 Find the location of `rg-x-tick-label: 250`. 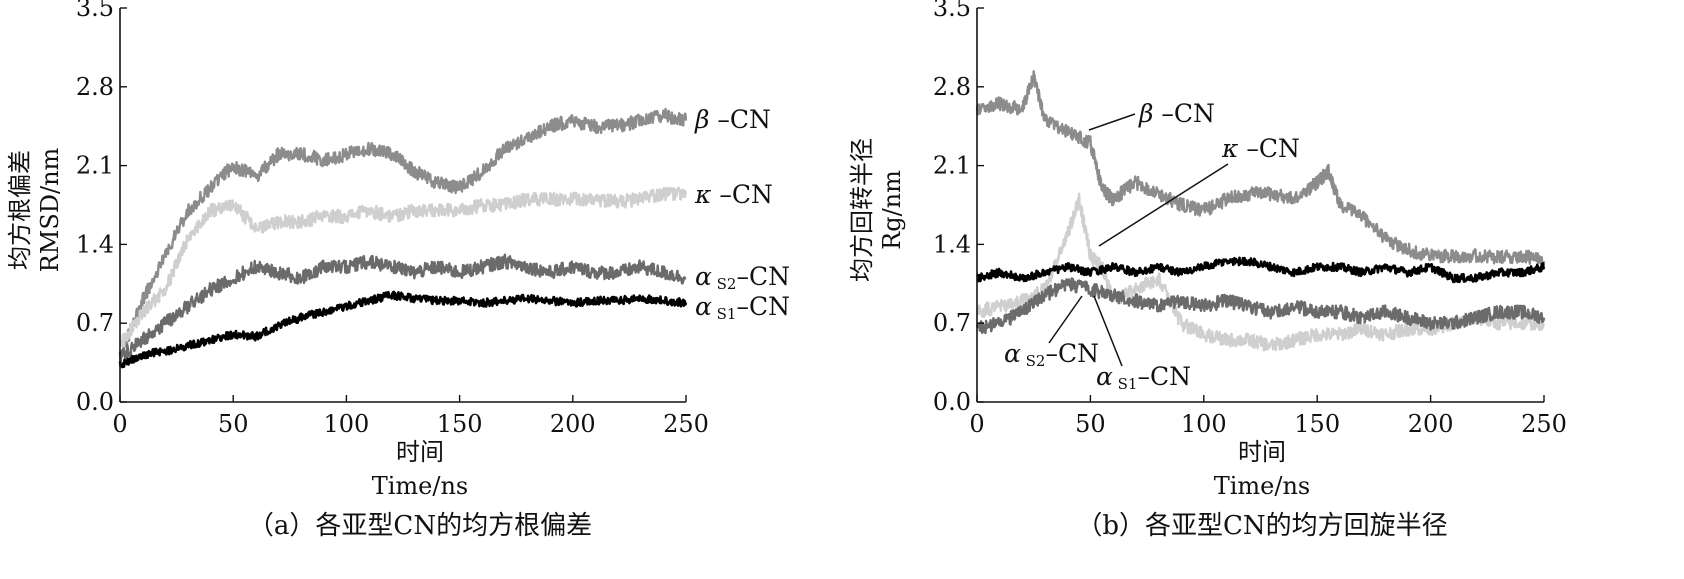

rg-x-tick-label: 250 is located at coordinates (1544, 424).